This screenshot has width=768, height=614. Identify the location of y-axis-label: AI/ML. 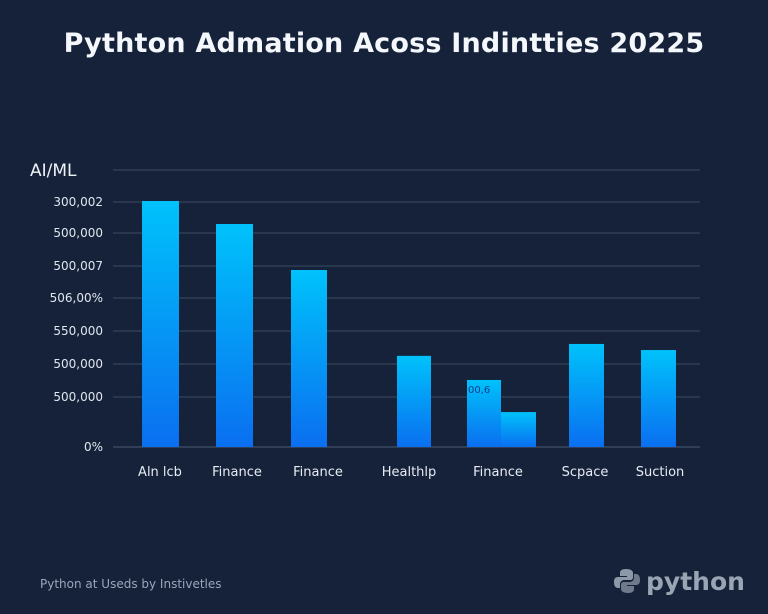
(53, 171).